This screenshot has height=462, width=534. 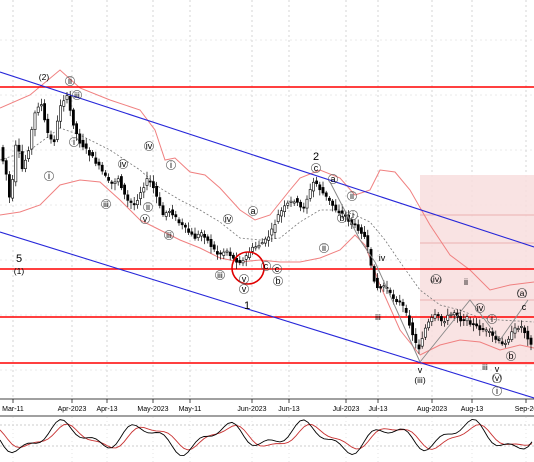 What do you see at coordinates (106, 409) in the screenshot?
I see `x-tick-label: Apr-13` at bounding box center [106, 409].